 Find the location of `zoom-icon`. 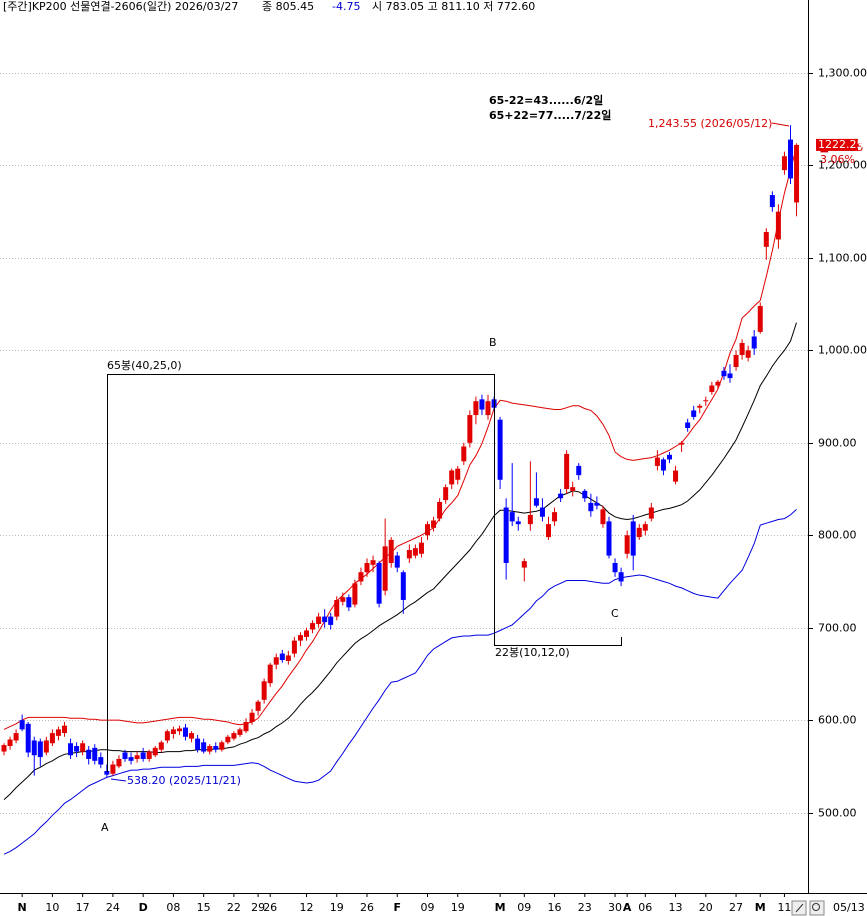

zoom-icon is located at coordinates (816, 907).